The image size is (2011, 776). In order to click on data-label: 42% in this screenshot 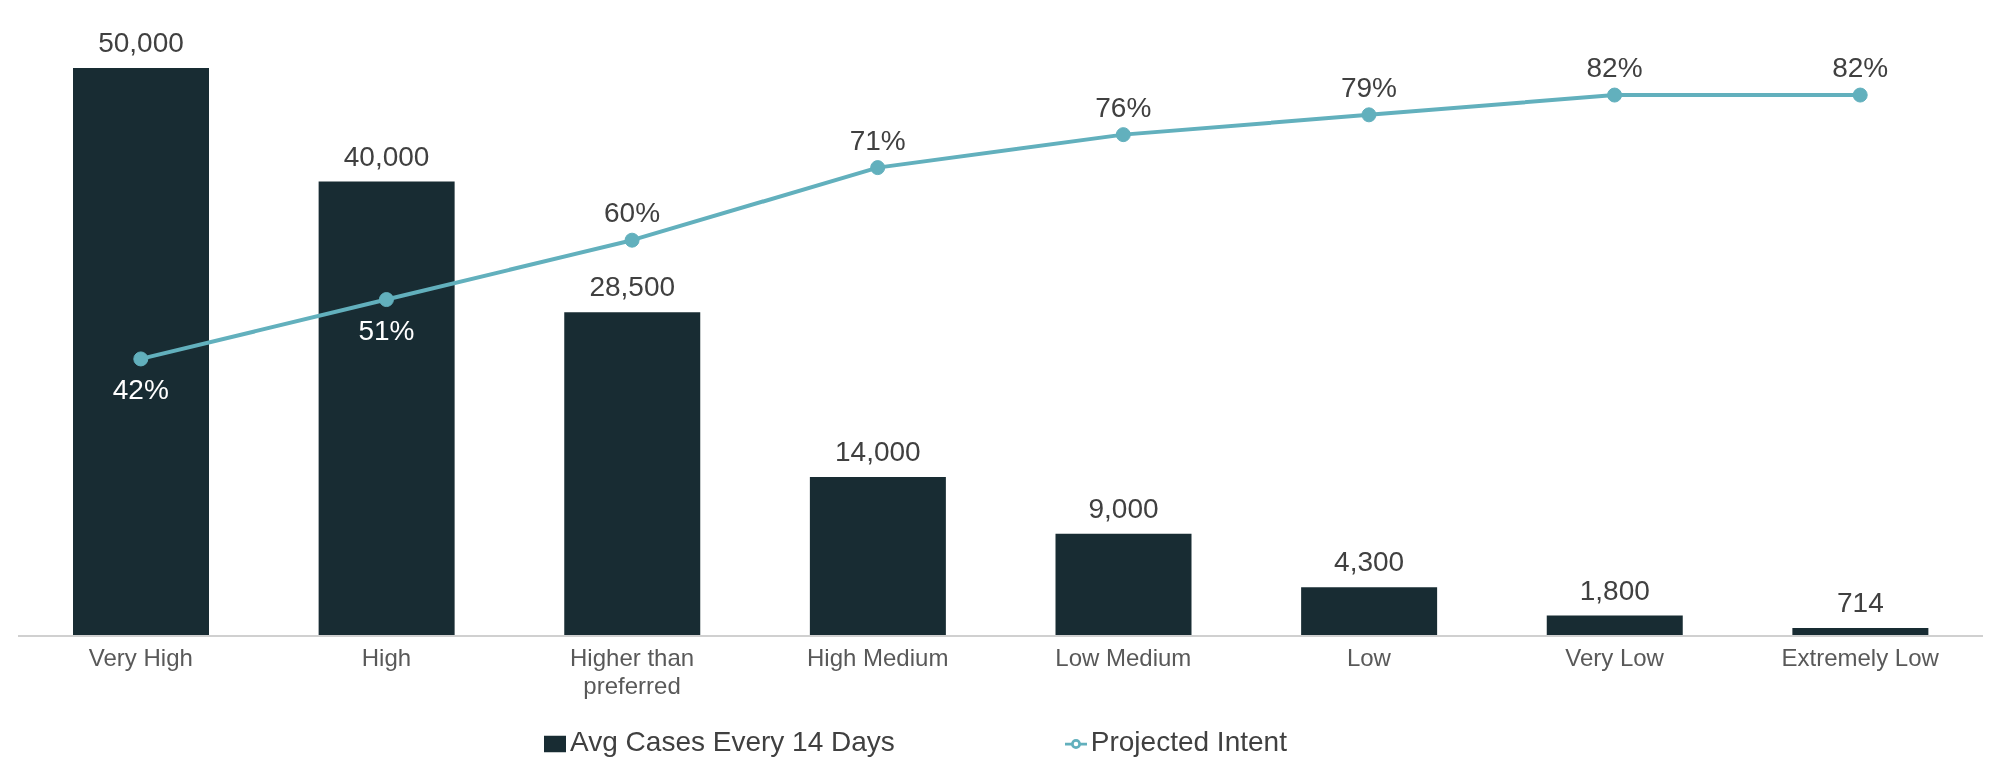, I will do `click(140, 389)`.